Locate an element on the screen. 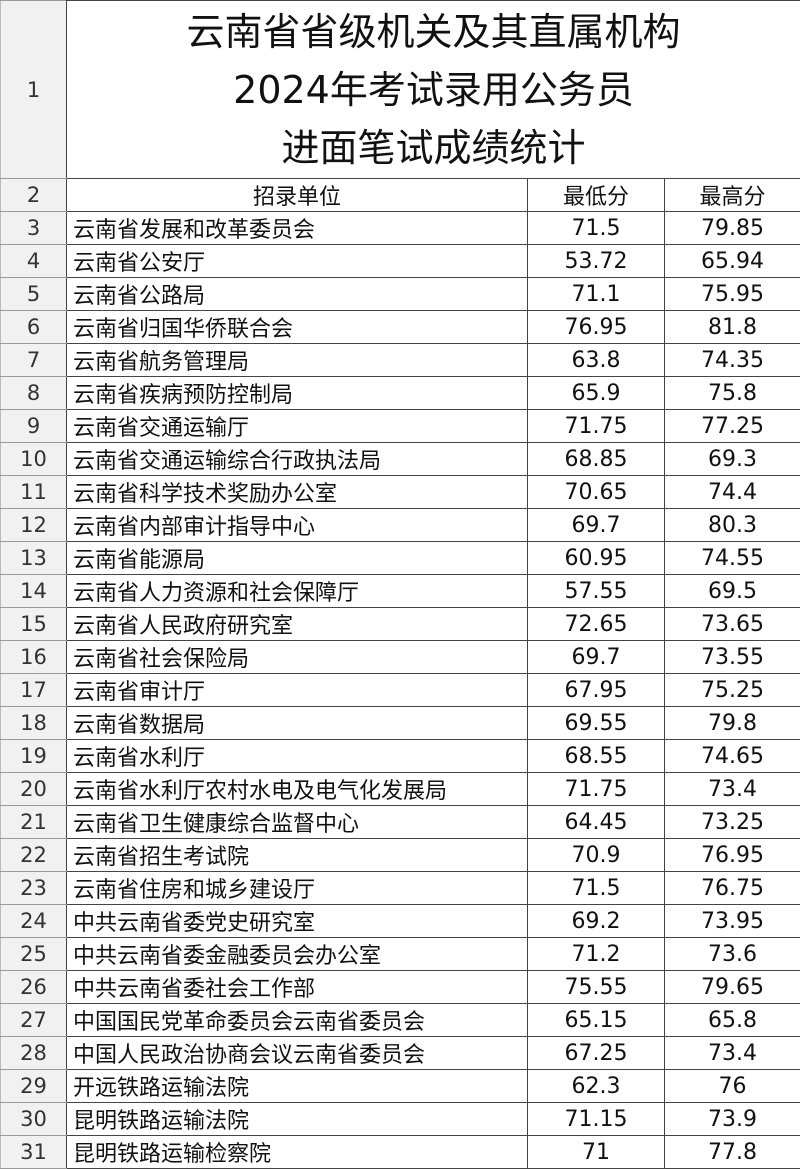 The image size is (800, 1169). unit-cell: 云南省住房和城乡建设厅 is located at coordinates (297, 888).